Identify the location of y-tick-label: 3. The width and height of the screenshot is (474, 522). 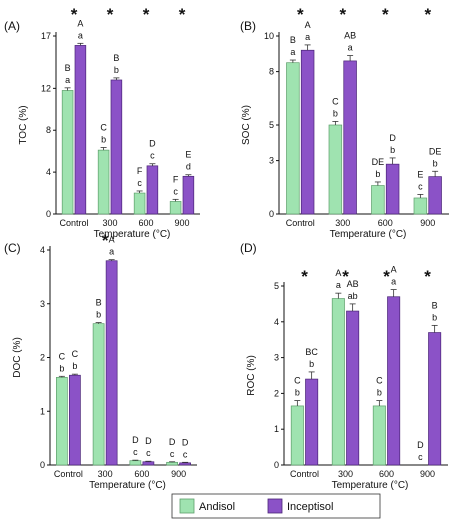
(42, 304).